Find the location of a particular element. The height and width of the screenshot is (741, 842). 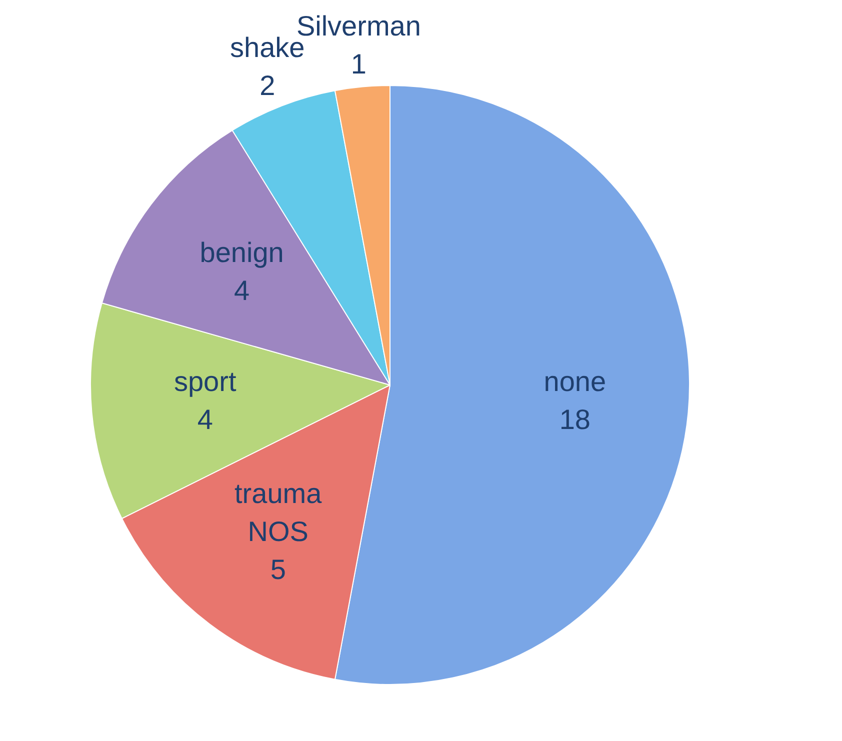

slice-label: sport is located at coordinates (205, 381).